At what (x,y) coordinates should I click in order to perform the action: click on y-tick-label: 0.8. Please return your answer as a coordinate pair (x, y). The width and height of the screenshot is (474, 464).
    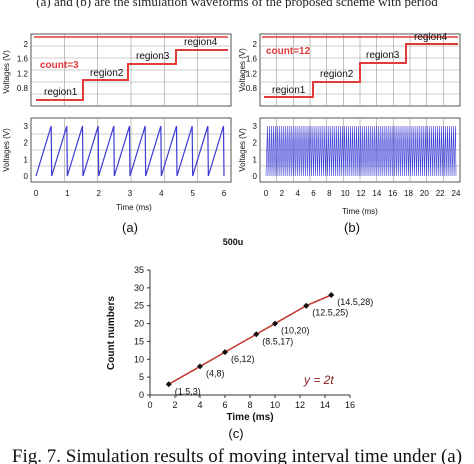
    Looking at the image, I should click on (23, 88).